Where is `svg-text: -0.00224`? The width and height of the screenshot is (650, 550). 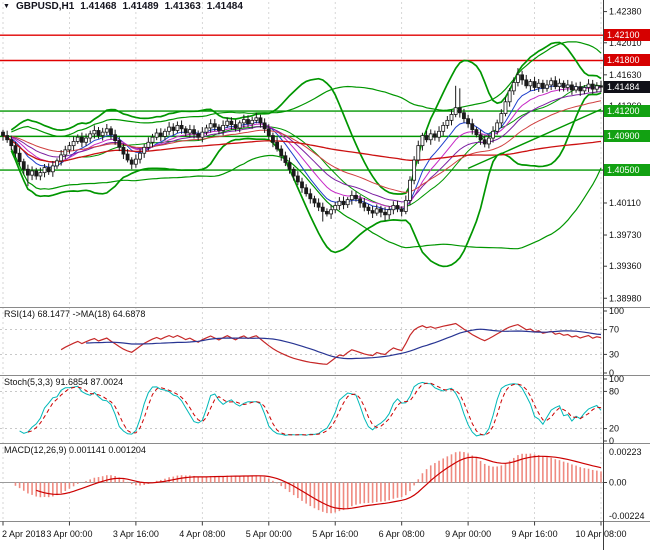 svg-text: -0.00224 is located at coordinates (627, 516).